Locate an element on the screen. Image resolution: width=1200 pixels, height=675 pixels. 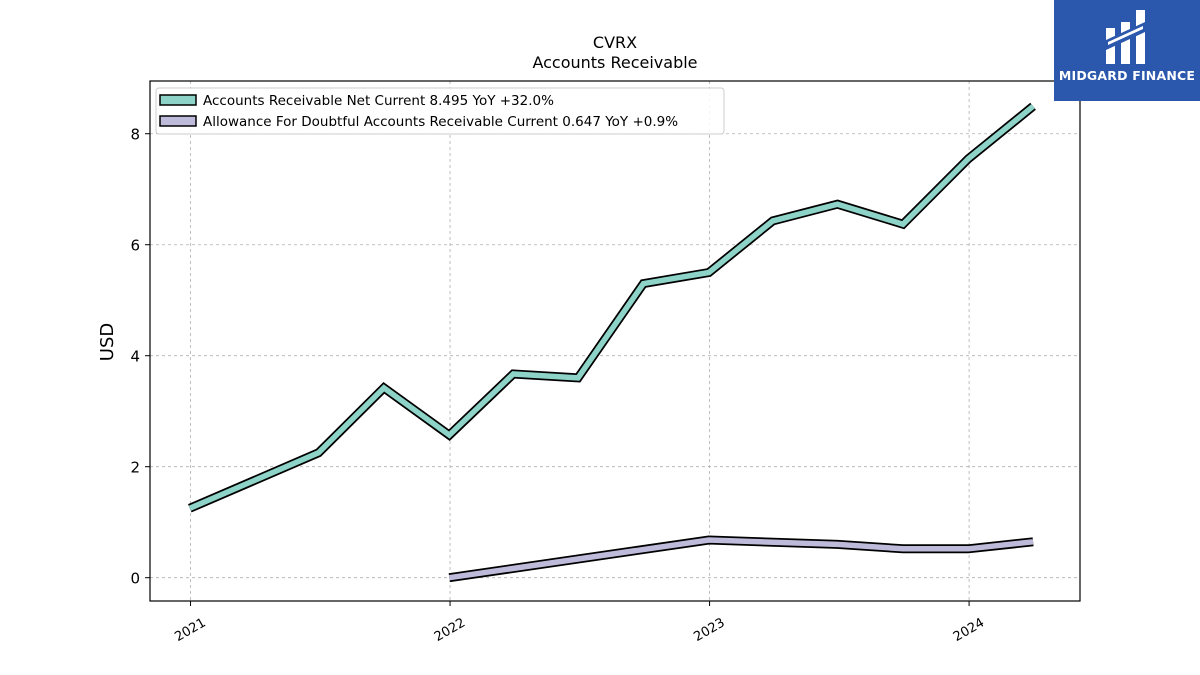
brand-logo: MIDGARD FINANCE is located at coordinates (1127, 50).